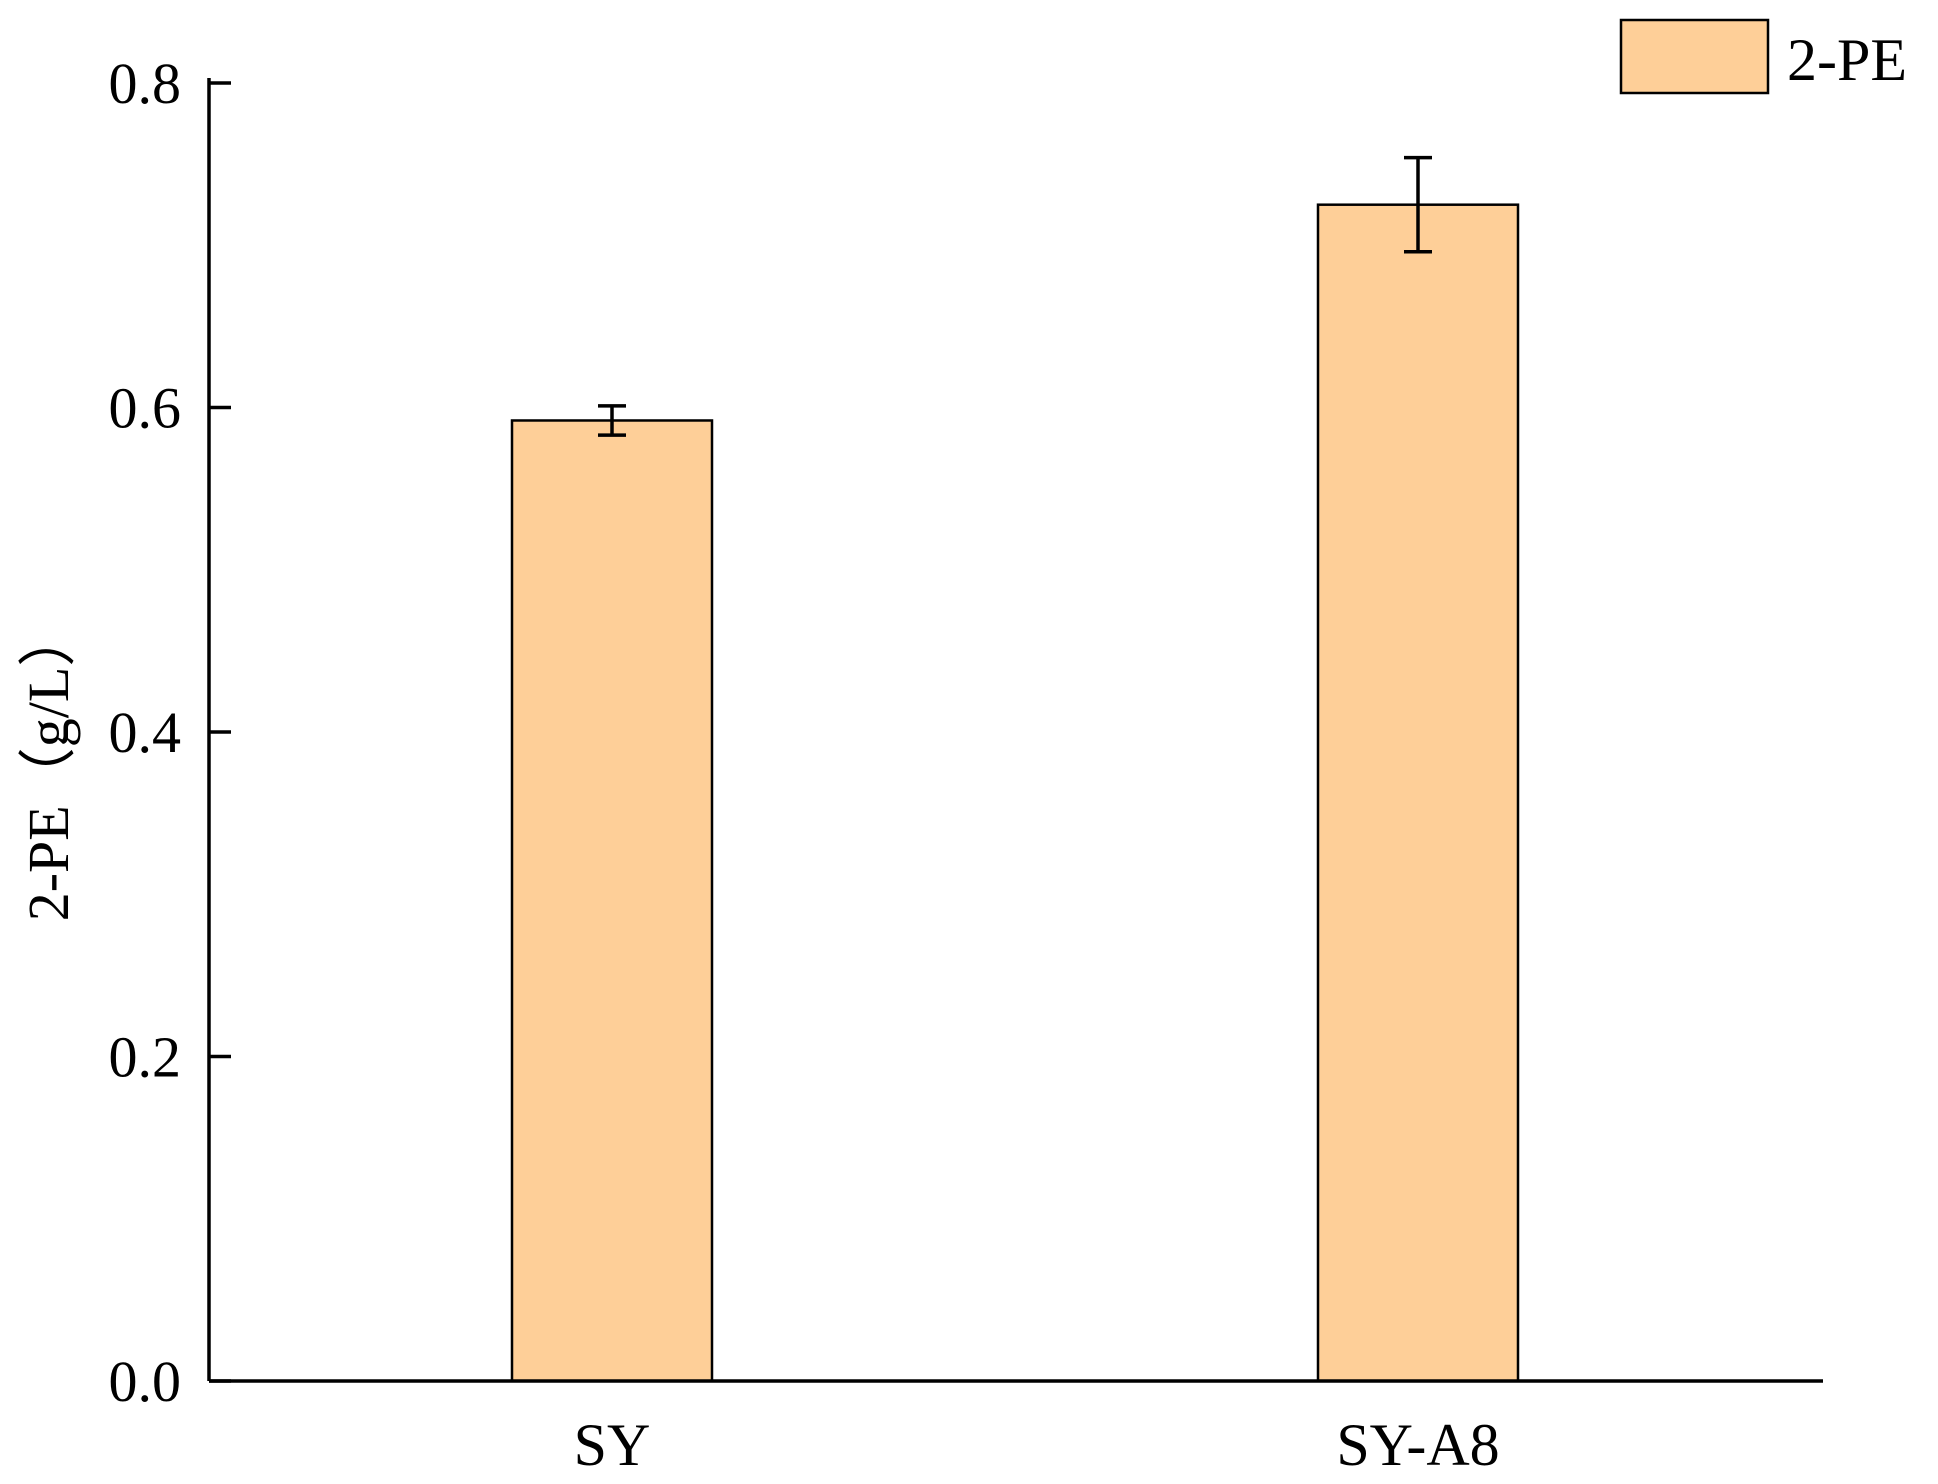  What do you see at coordinates (145, 83) in the screenshot?
I see `y-tick-label: 0.8` at bounding box center [145, 83].